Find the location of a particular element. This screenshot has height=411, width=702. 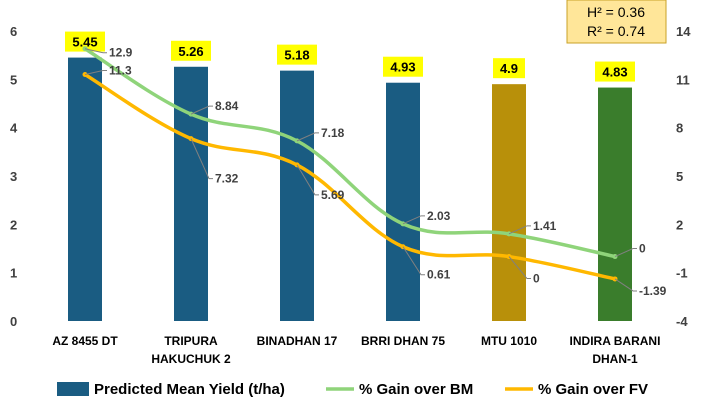

point-value-label: 5.69 is located at coordinates (333, 195).